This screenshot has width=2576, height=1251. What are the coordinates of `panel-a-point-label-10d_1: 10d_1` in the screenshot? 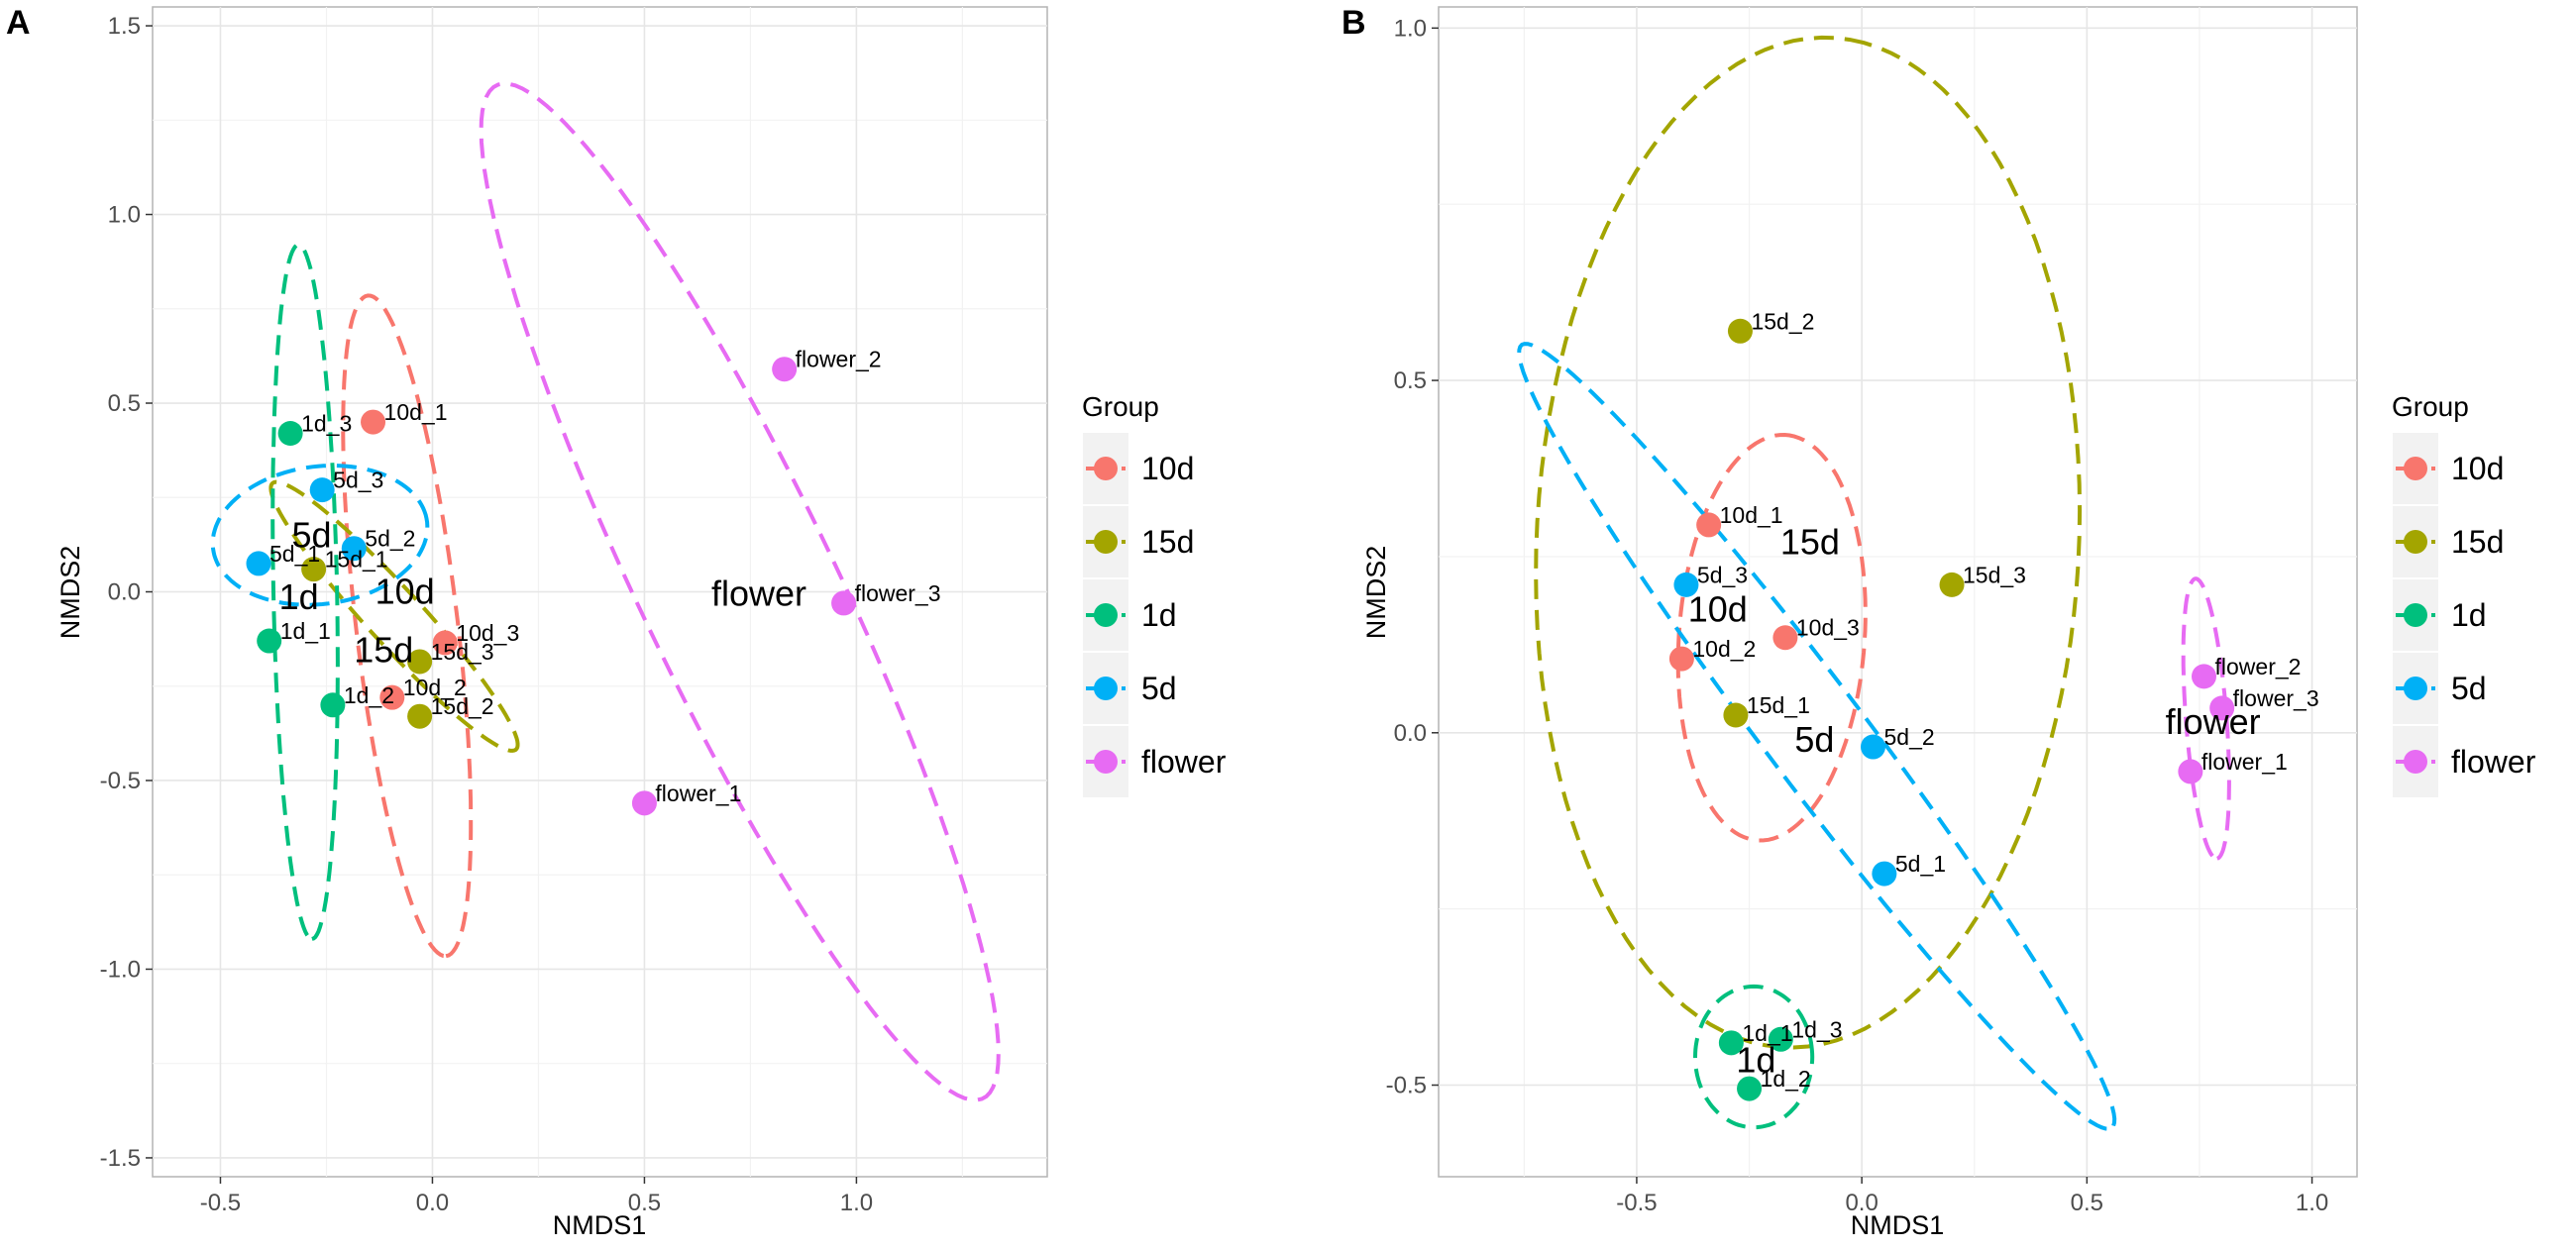 It's located at (416, 412).